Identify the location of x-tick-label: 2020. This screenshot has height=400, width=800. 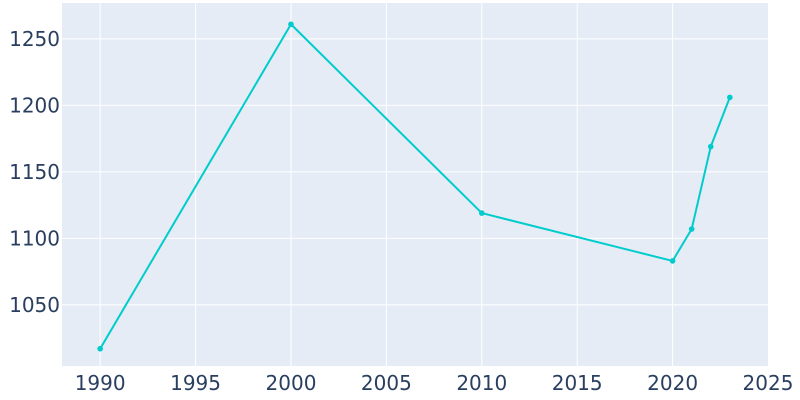
(672, 383).